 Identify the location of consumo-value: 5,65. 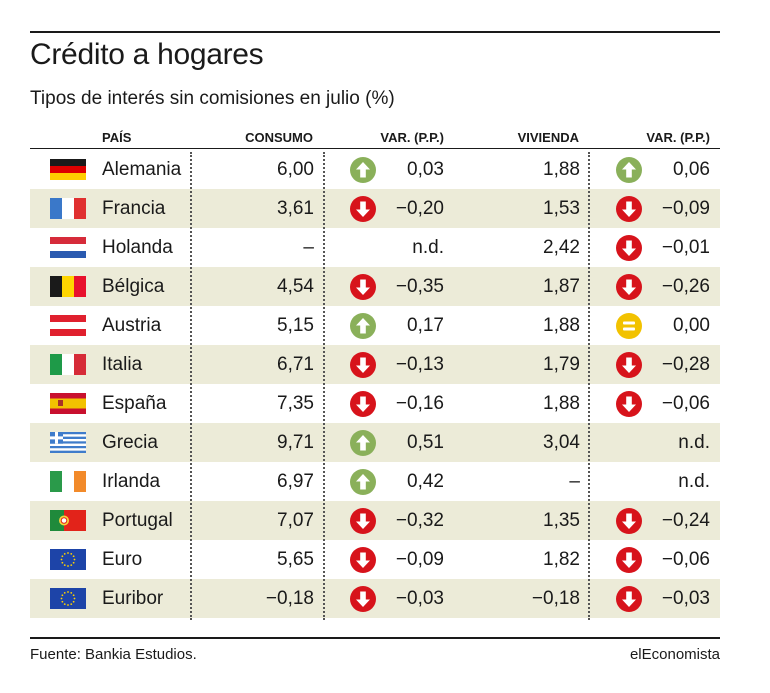
(295, 559).